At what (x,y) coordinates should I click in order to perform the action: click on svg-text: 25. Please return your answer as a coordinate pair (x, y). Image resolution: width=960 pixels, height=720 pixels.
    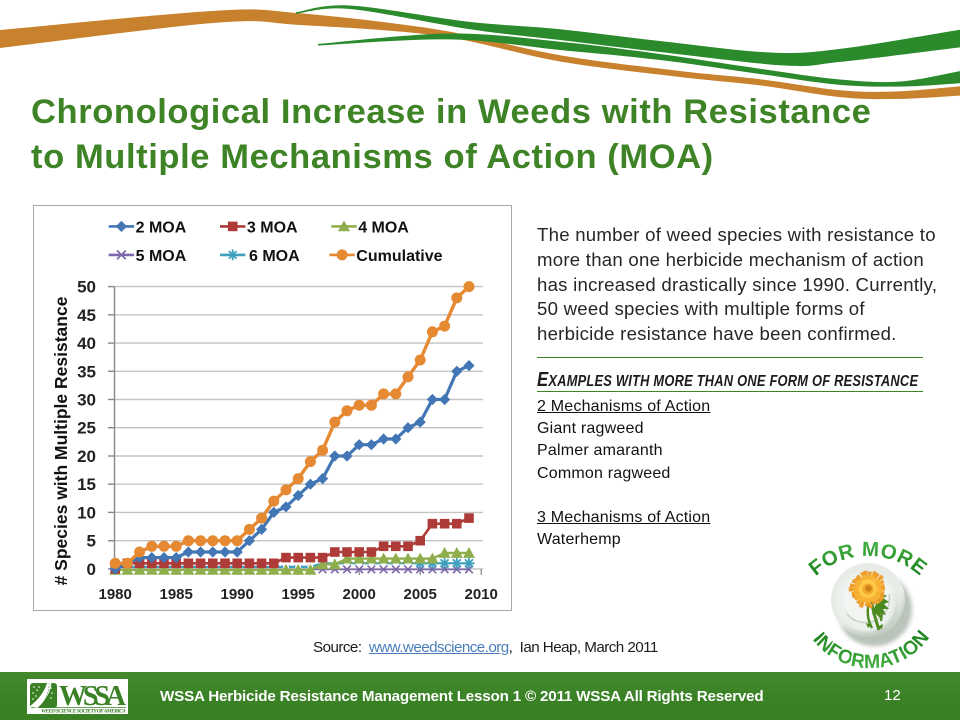
    Looking at the image, I should click on (86, 428).